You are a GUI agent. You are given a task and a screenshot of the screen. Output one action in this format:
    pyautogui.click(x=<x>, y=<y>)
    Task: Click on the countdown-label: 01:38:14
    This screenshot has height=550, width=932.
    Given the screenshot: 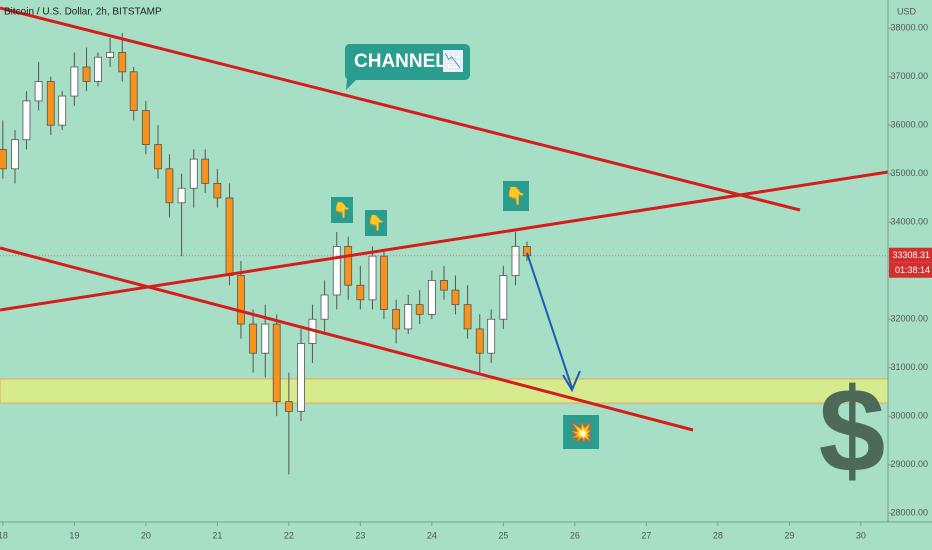 What is the action you would take?
    pyautogui.click(x=912, y=270)
    